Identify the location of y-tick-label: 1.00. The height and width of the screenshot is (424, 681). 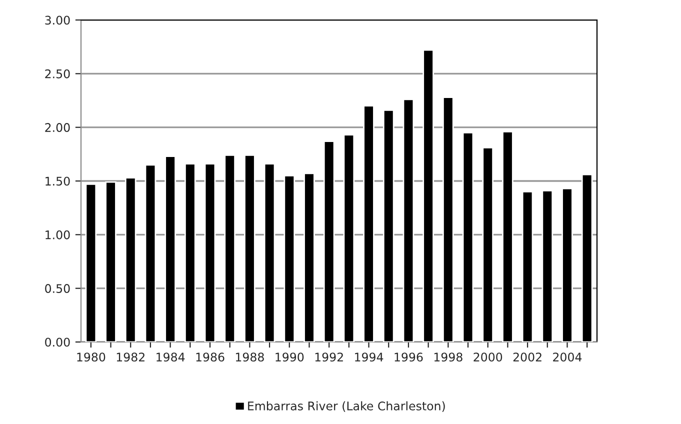
(58, 235).